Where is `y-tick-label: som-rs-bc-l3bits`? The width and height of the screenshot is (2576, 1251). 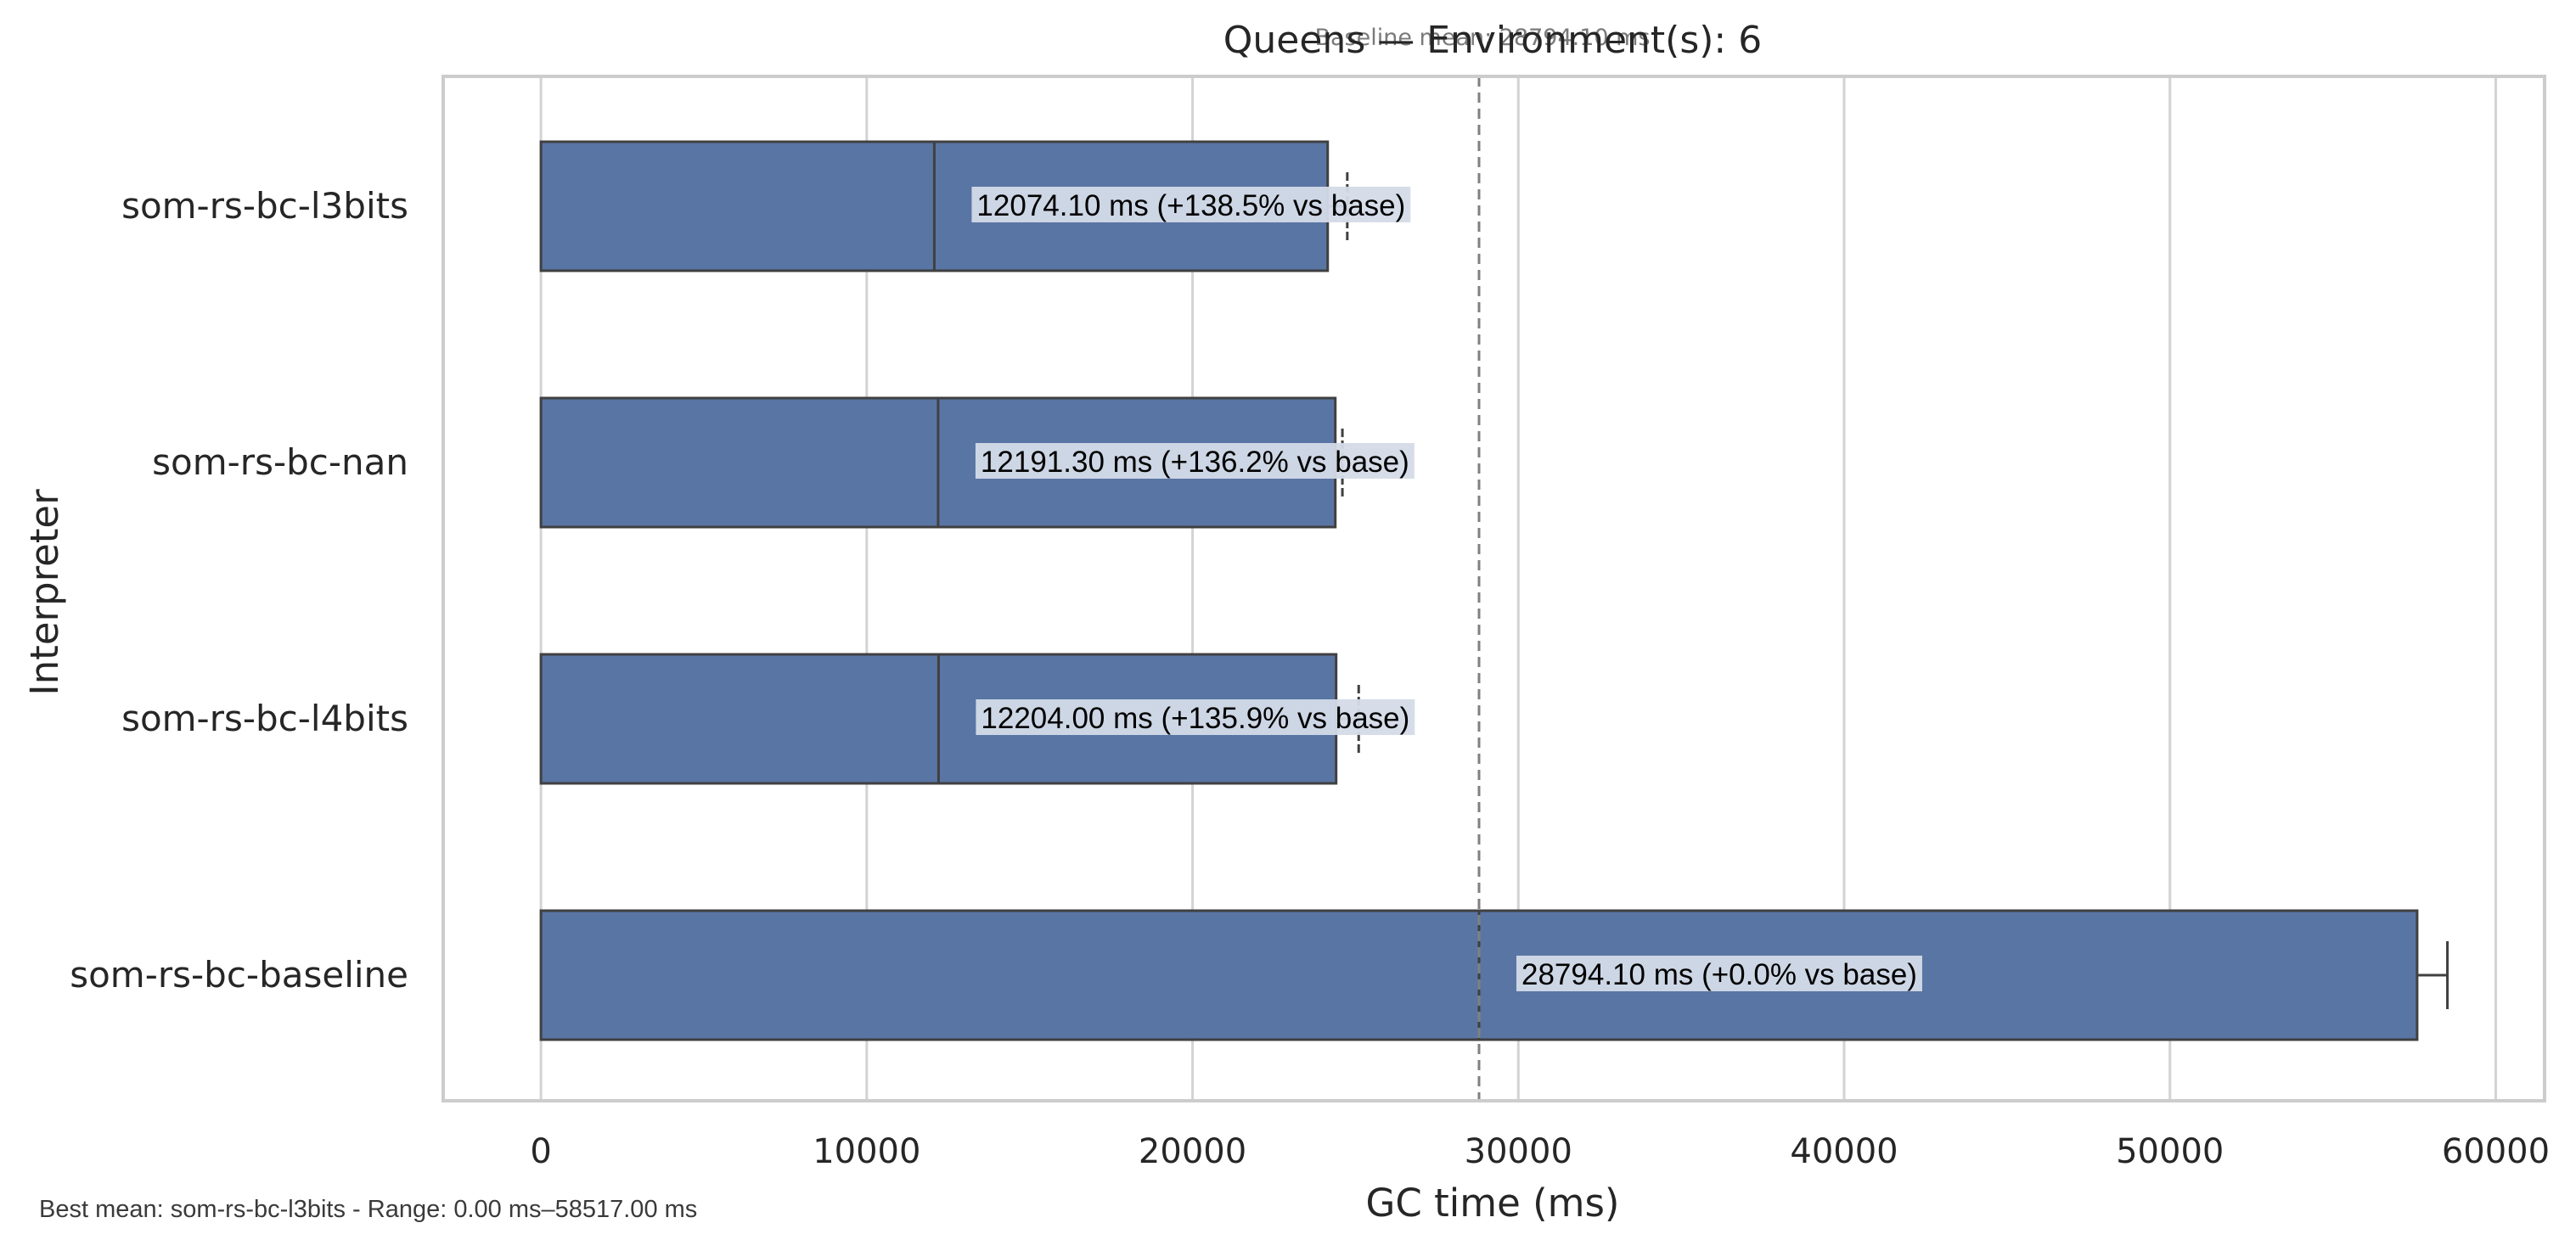 y-tick-label: som-rs-bc-l3bits is located at coordinates (264, 206).